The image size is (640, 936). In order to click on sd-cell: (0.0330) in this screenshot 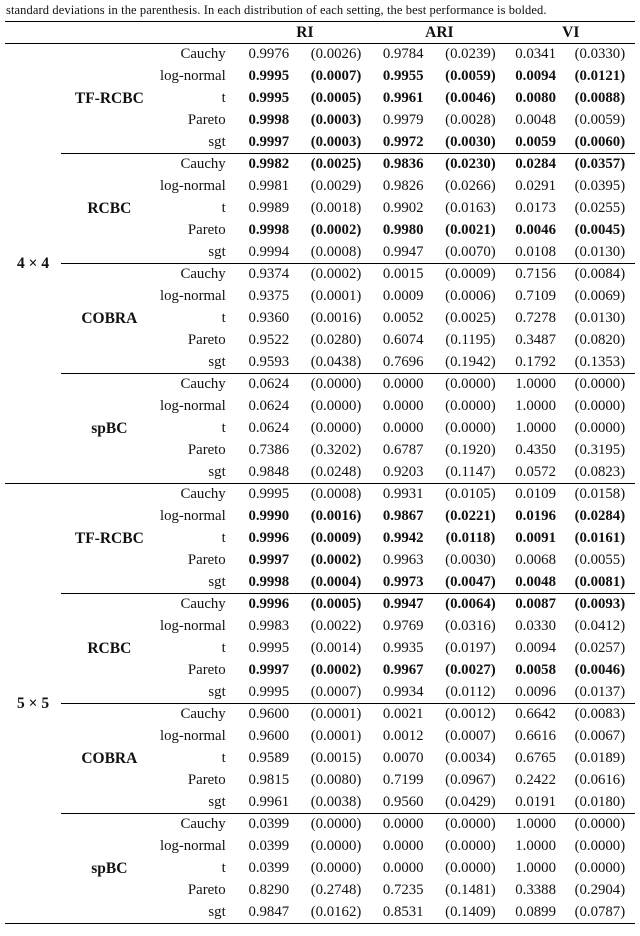, I will do `click(600, 54)`.